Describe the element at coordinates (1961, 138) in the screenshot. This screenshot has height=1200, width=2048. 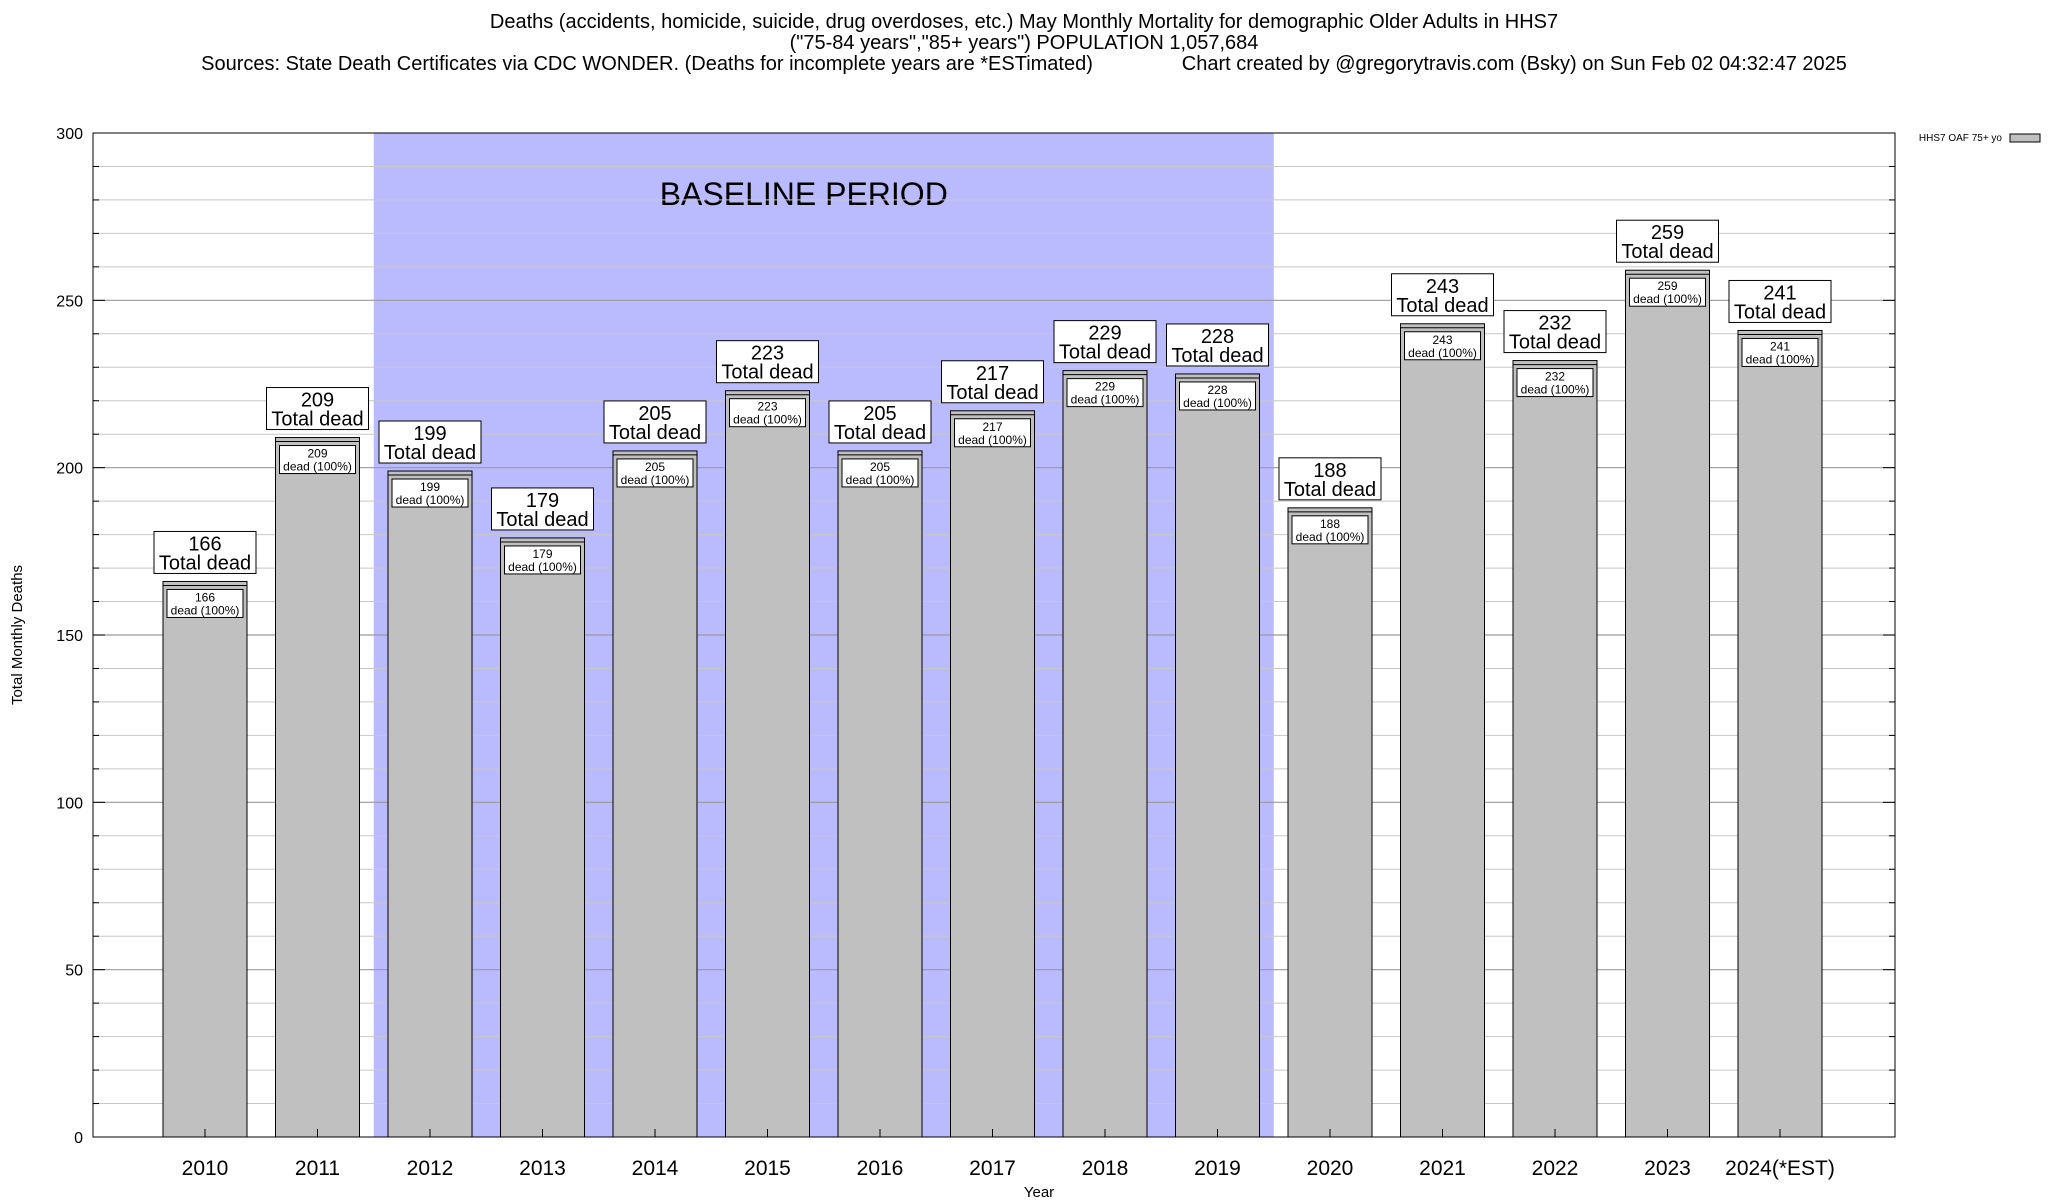
I see `legend-label: HHS7 OAF 75+ yo` at that location.